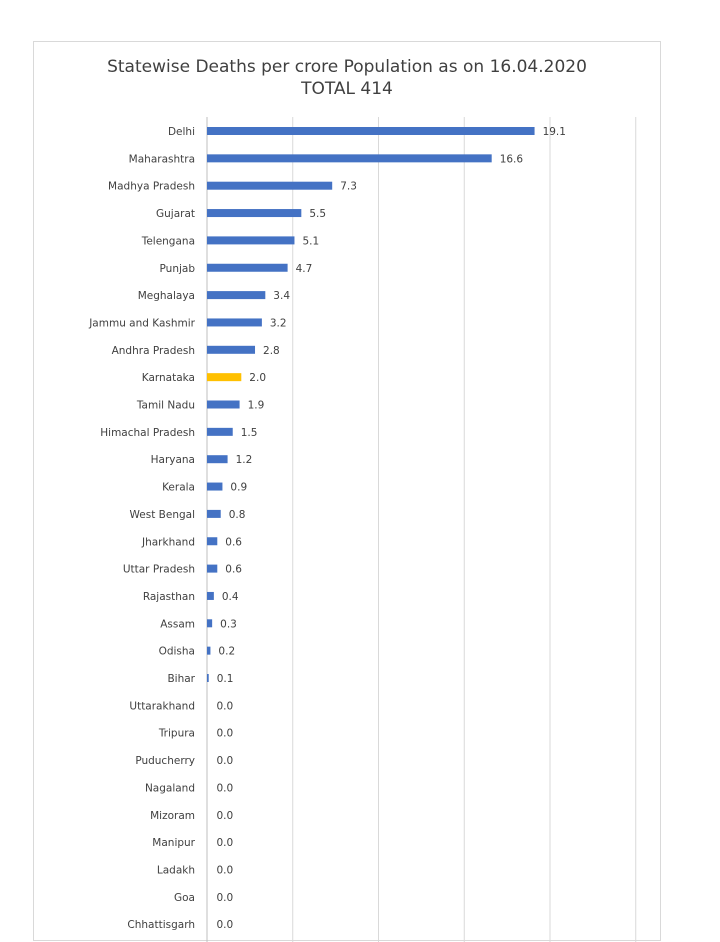  Describe the element at coordinates (237, 515) in the screenshot. I see `value-label: 0.8` at that location.